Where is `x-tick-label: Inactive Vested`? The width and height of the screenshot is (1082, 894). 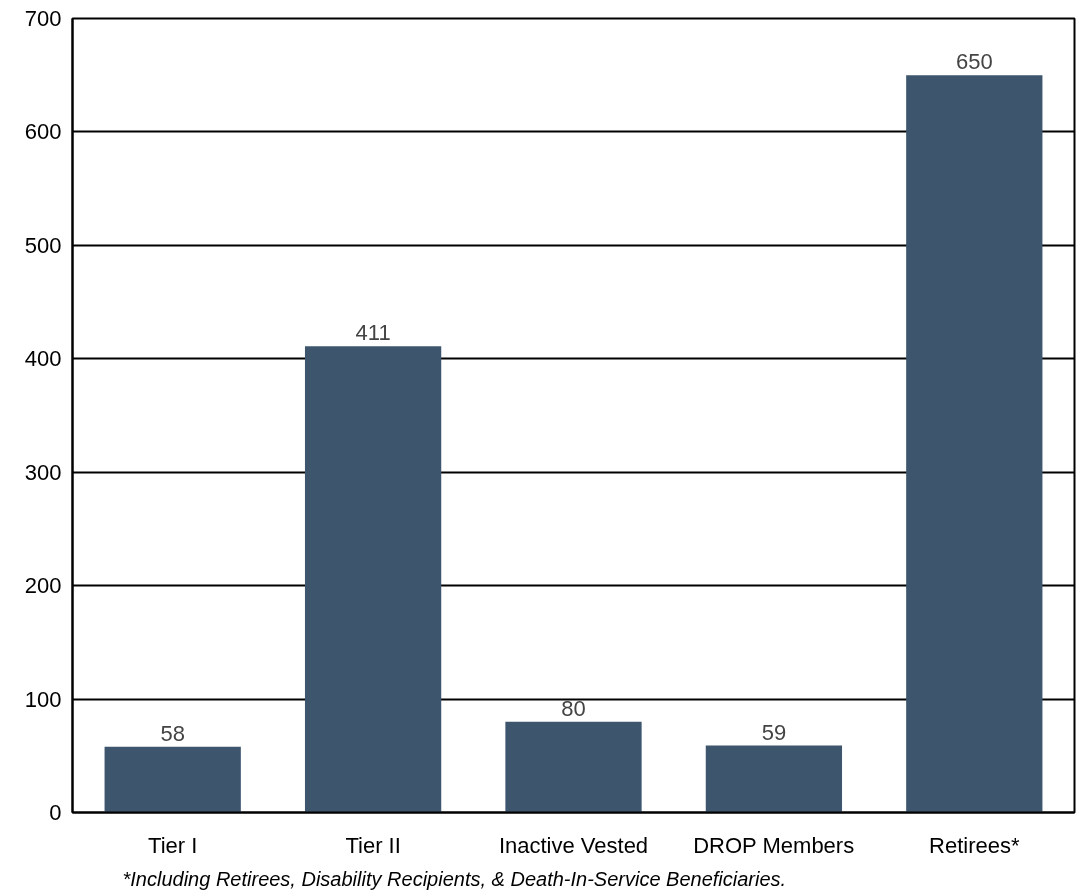
x-tick-label: Inactive Vested is located at coordinates (573, 845).